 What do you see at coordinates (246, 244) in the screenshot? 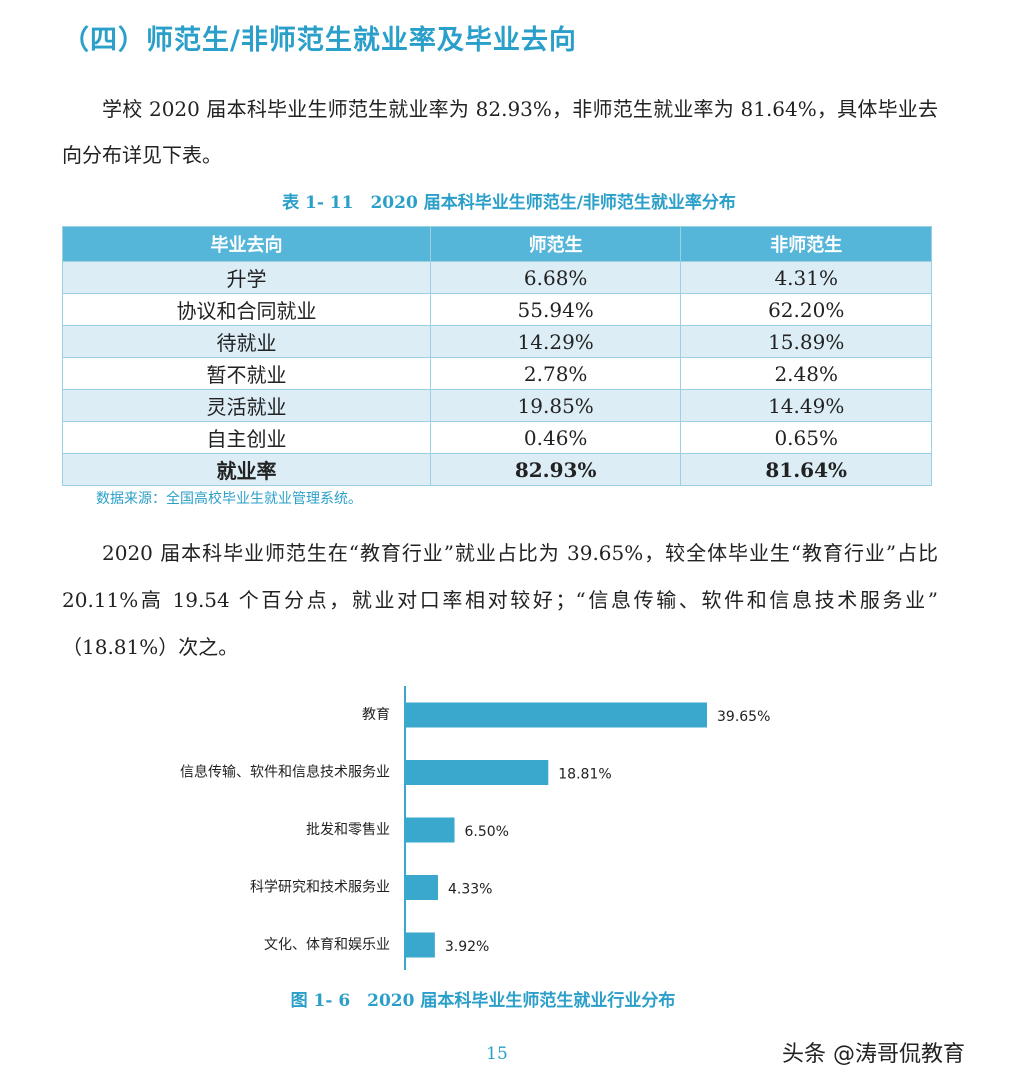
I see `header-cell: 毕业去向` at bounding box center [246, 244].